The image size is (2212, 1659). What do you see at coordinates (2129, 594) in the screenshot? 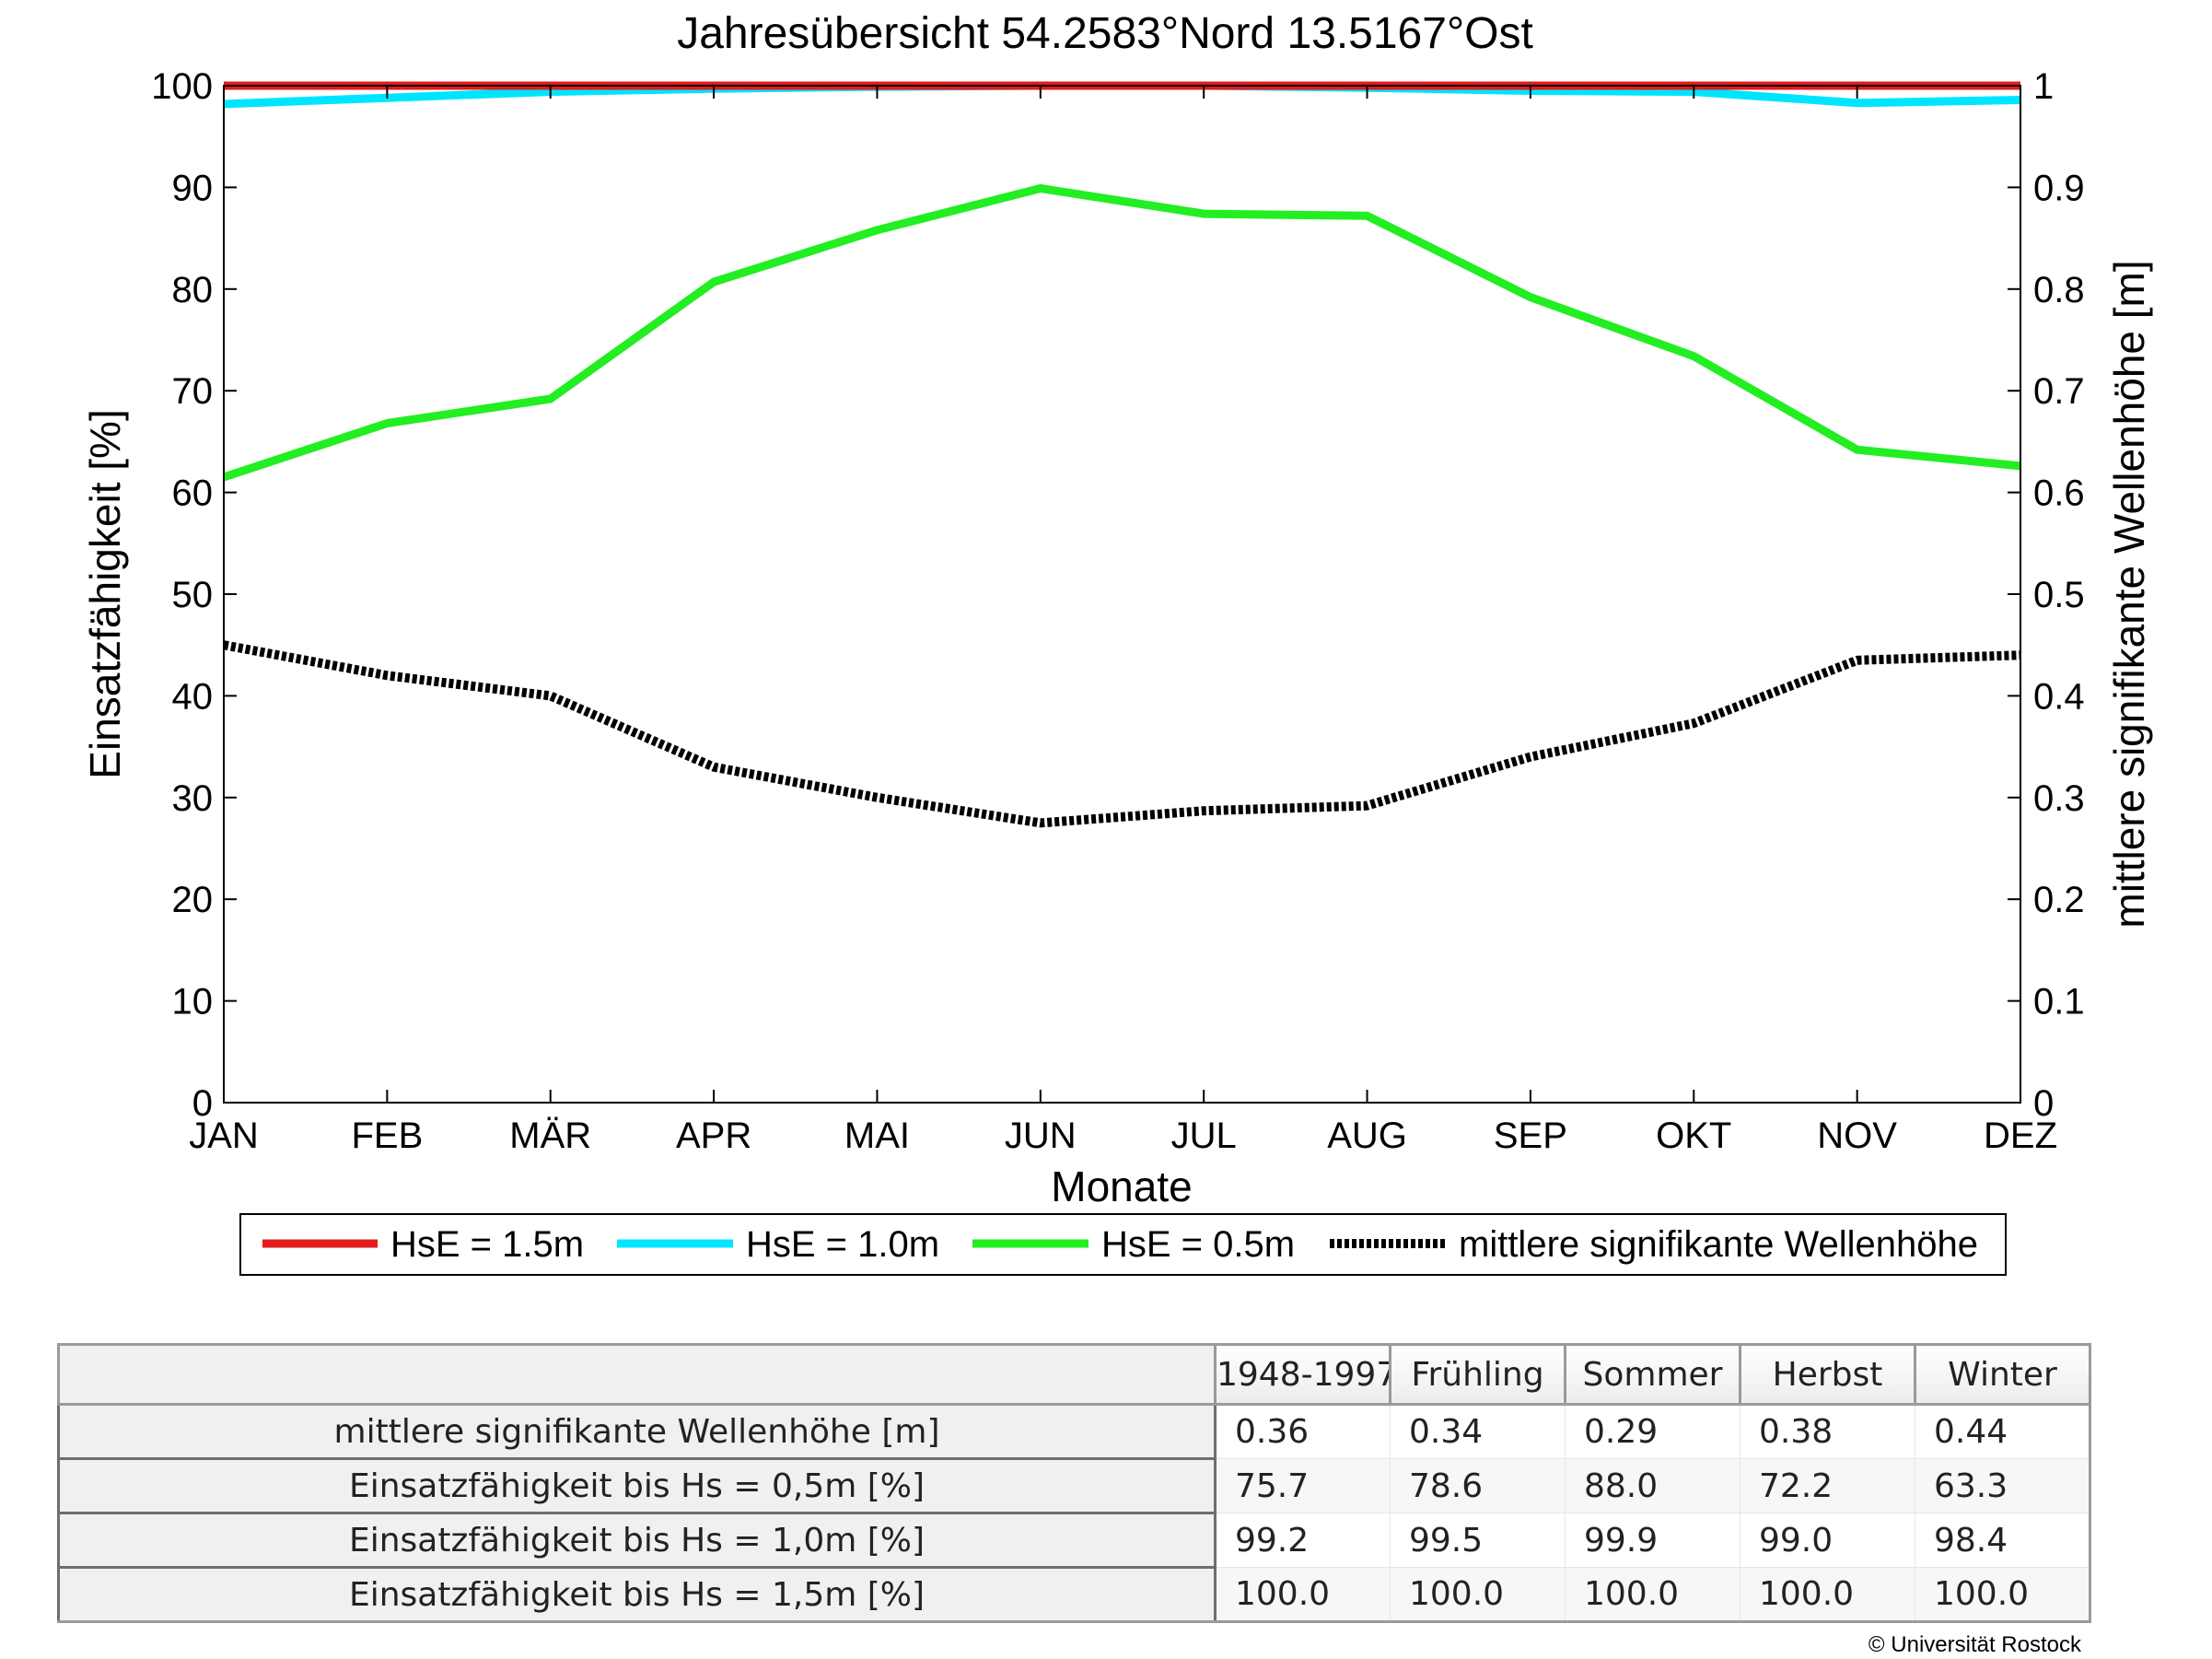
I see `y-axis-label-right: mittlere signifikante Wellenhöhe [m]` at bounding box center [2129, 594].